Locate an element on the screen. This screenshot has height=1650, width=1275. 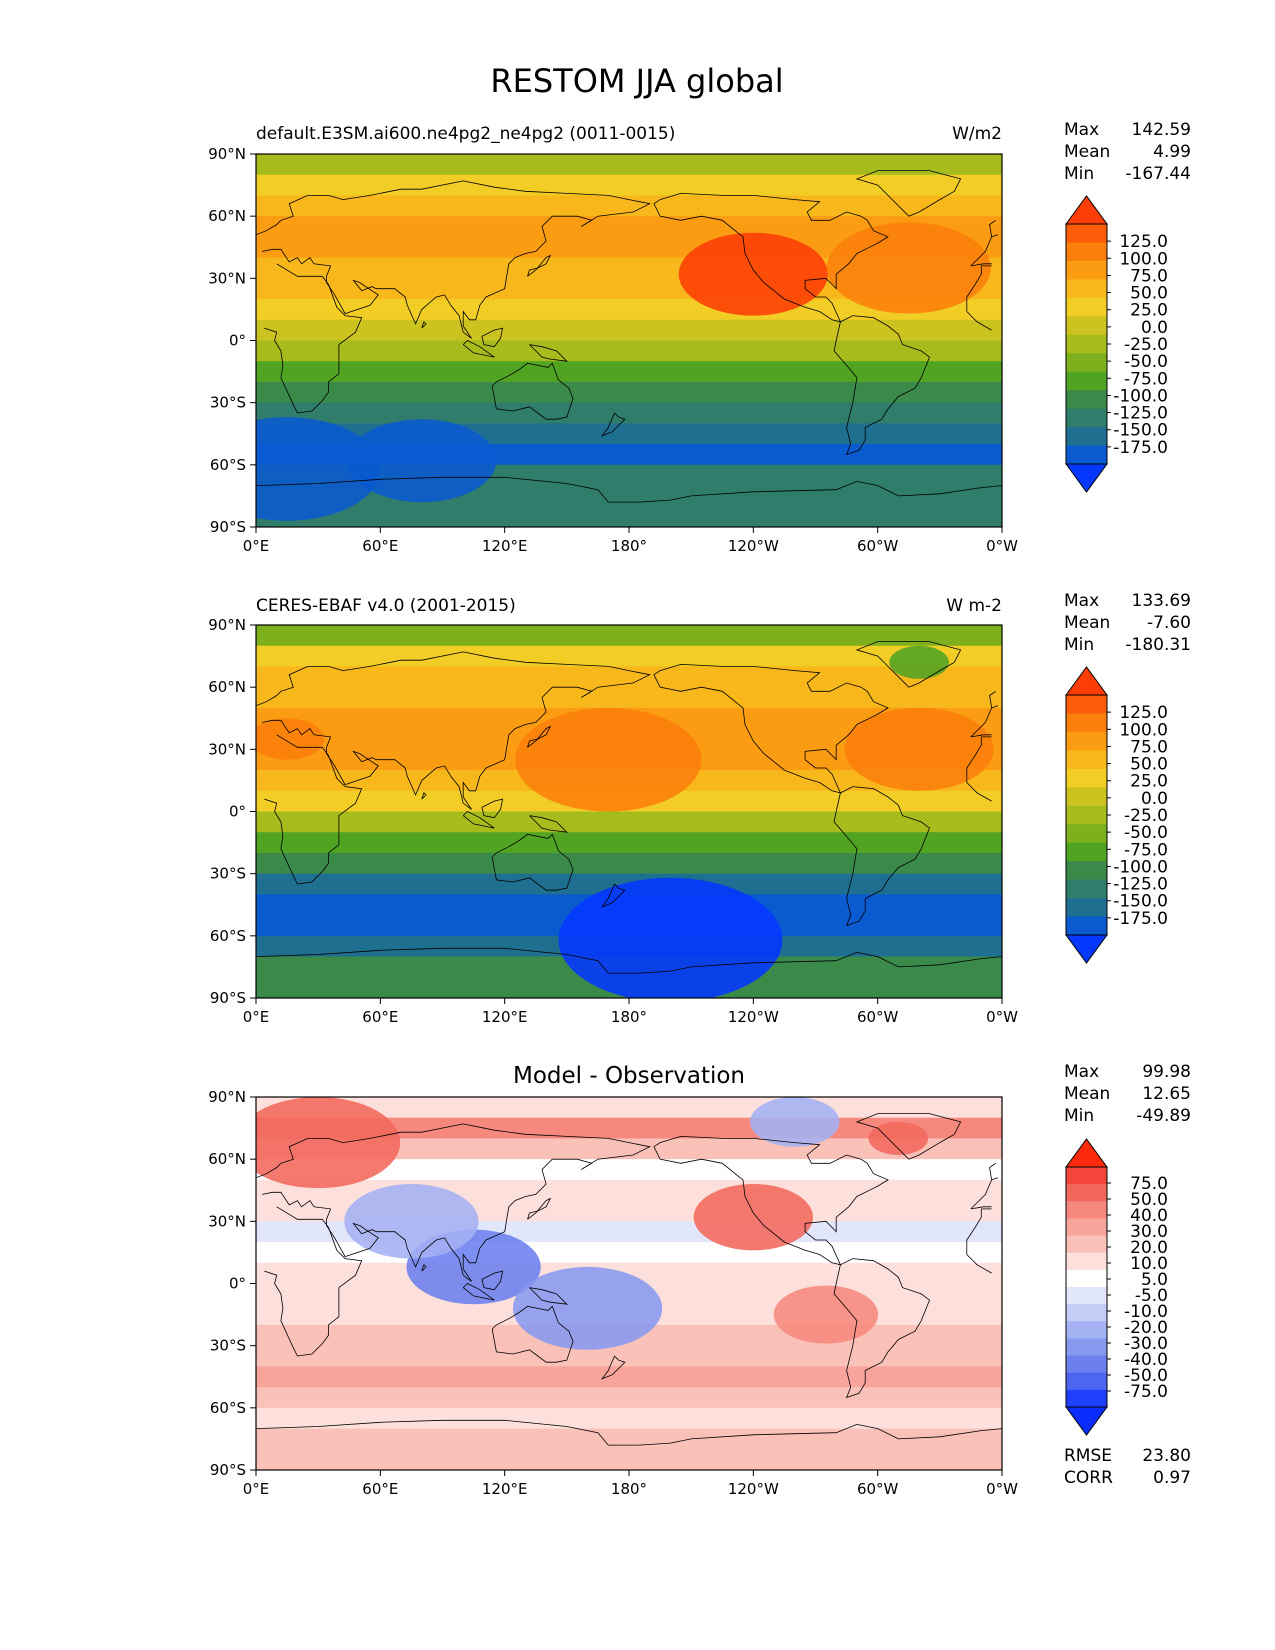
colorbar-label: -5.0 is located at coordinates (1151, 1296).